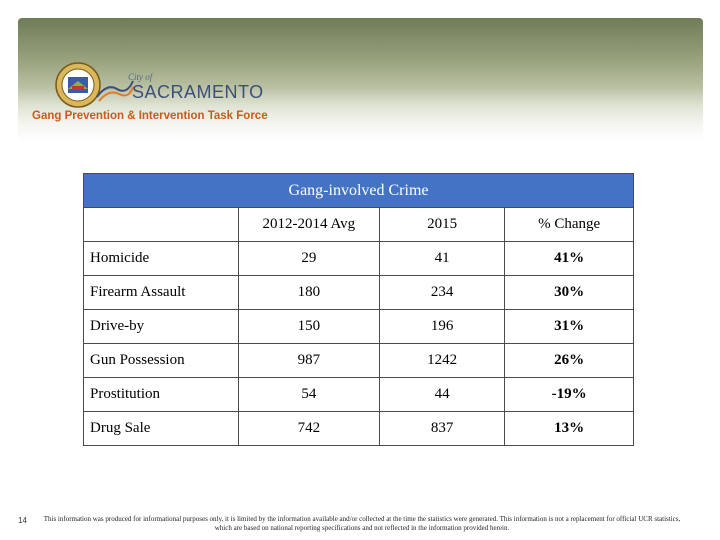  I want to click on logo-city-name: SACRAMENTO, so click(198, 92).